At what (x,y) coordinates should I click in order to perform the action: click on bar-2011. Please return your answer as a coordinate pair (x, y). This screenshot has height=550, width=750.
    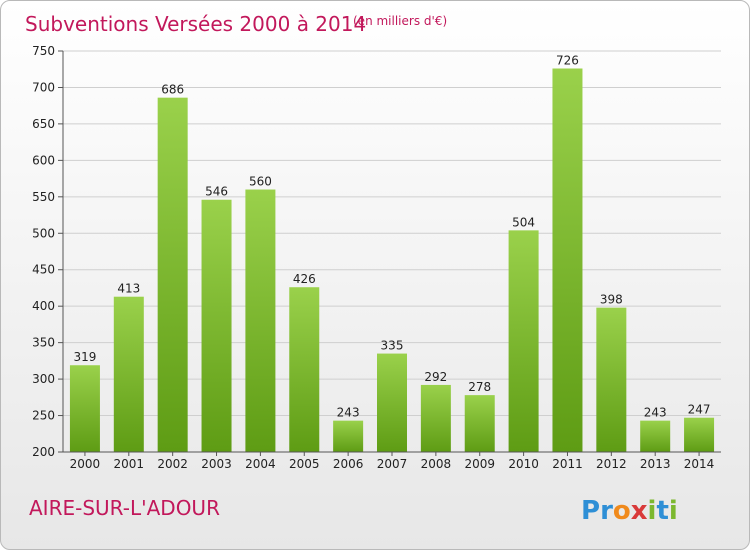
    Looking at the image, I should click on (567, 260).